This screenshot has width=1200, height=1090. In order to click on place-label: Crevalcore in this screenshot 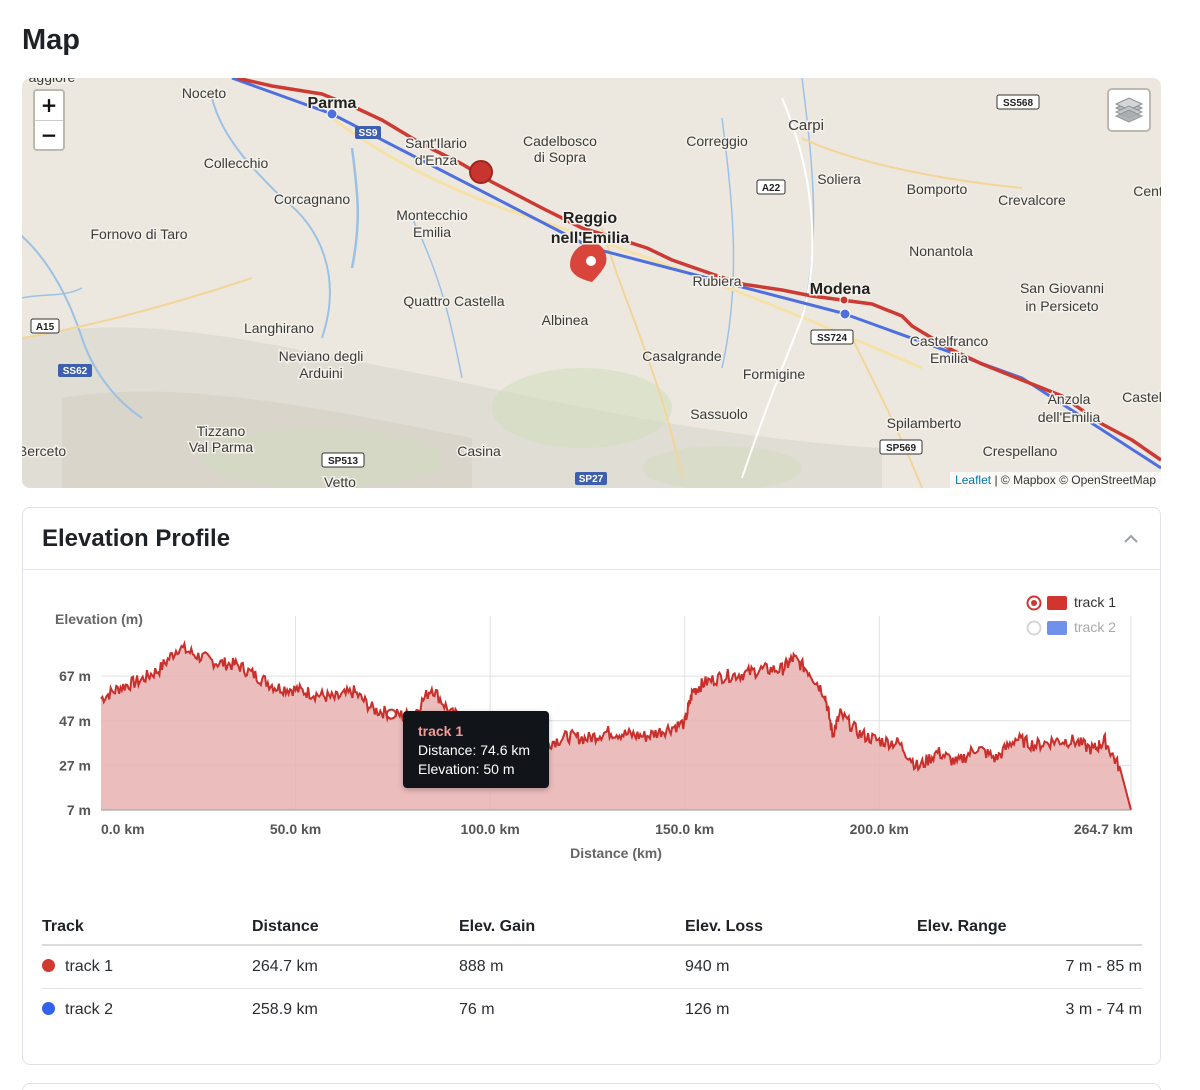, I will do `click(1032, 200)`.